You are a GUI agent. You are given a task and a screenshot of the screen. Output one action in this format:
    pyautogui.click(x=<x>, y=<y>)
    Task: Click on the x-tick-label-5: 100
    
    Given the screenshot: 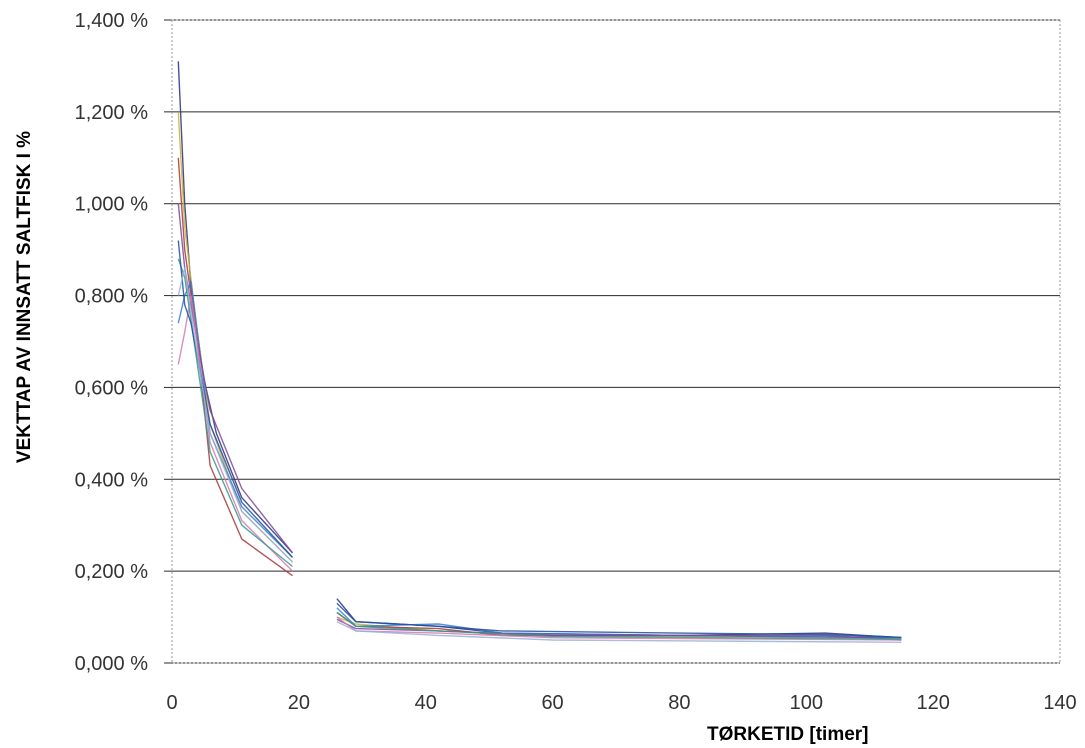 What is the action you would take?
    pyautogui.click(x=806, y=703)
    